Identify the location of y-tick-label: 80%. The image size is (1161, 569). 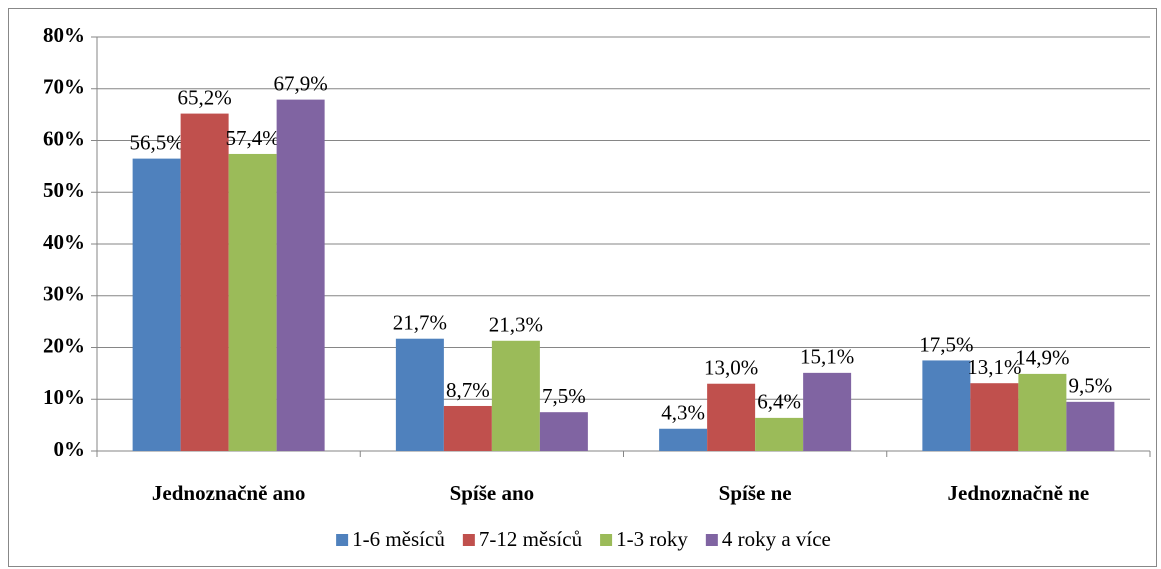
(64, 35).